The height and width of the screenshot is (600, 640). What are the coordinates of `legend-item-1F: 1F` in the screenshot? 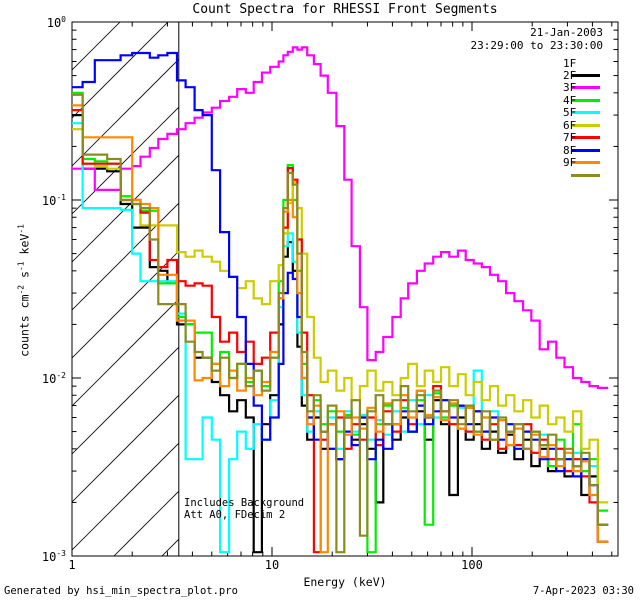 It's located at (581, 66).